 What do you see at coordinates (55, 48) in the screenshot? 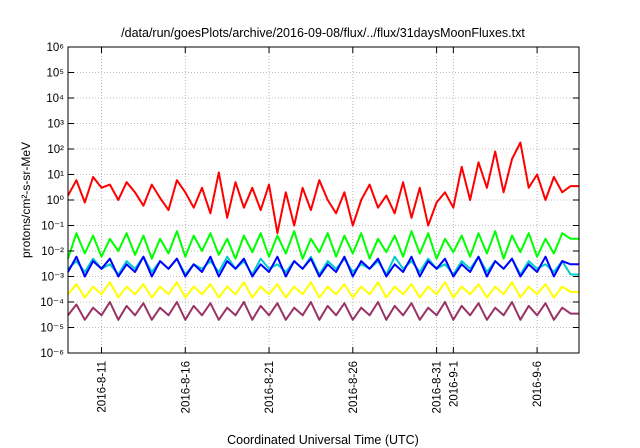
I see `y-tick-label: 10⁶` at bounding box center [55, 48].